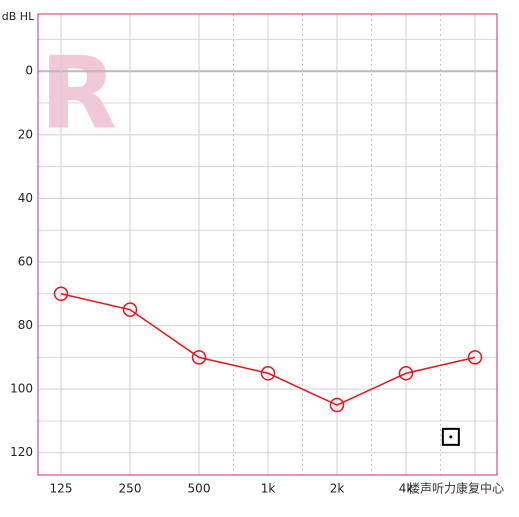 The height and width of the screenshot is (517, 519). Describe the element at coordinates (25, 261) in the screenshot. I see `y-tick-label: 60` at that location.